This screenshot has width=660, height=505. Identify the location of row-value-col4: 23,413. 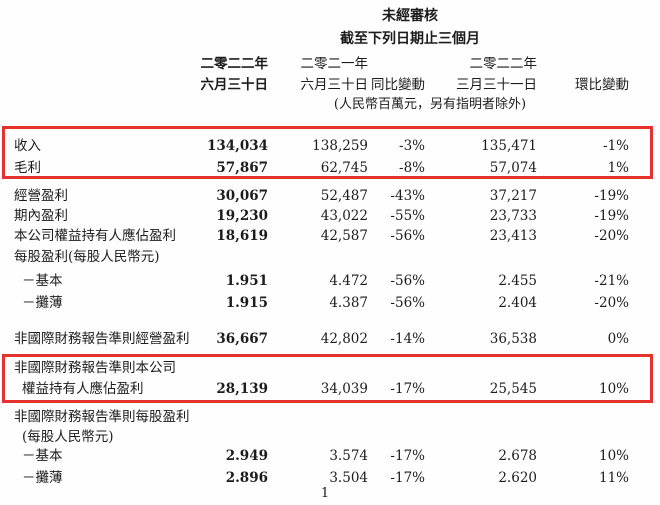
(513, 236).